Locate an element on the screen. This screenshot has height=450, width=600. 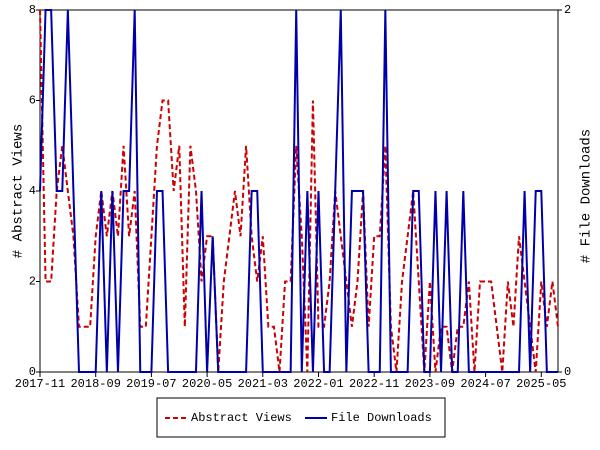
y-axis-title: # Abstract Views is located at coordinates (19, 191).